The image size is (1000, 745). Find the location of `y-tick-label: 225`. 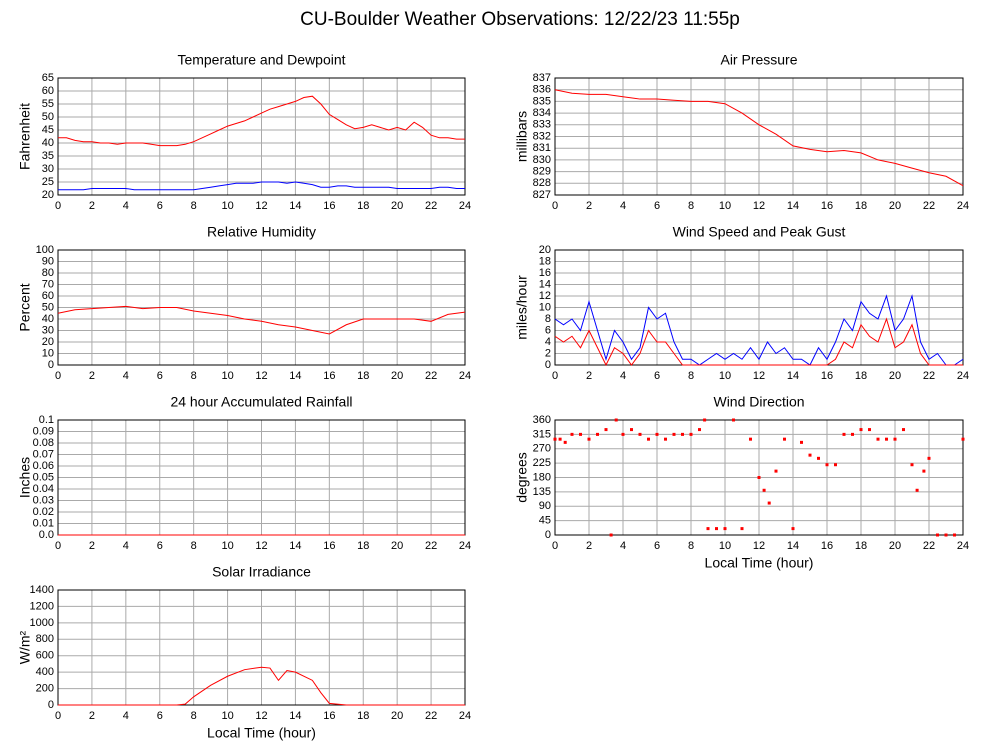

y-tick-label: 225 is located at coordinates (542, 463).